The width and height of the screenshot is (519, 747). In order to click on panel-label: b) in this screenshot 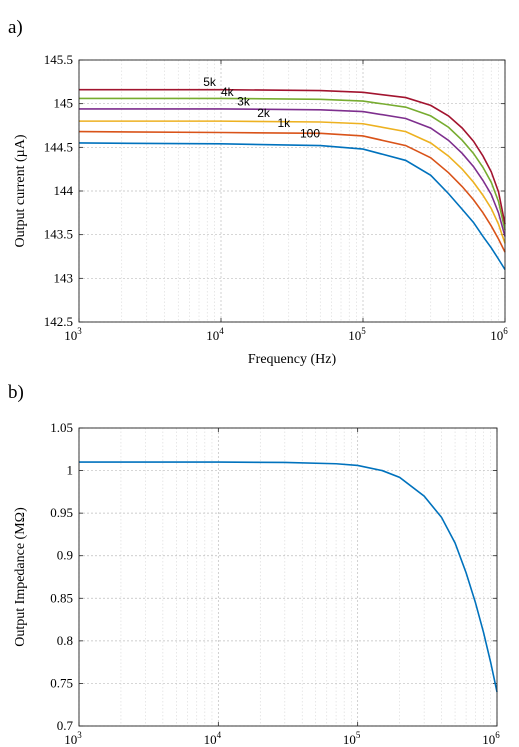, I will do `click(16, 392)`.